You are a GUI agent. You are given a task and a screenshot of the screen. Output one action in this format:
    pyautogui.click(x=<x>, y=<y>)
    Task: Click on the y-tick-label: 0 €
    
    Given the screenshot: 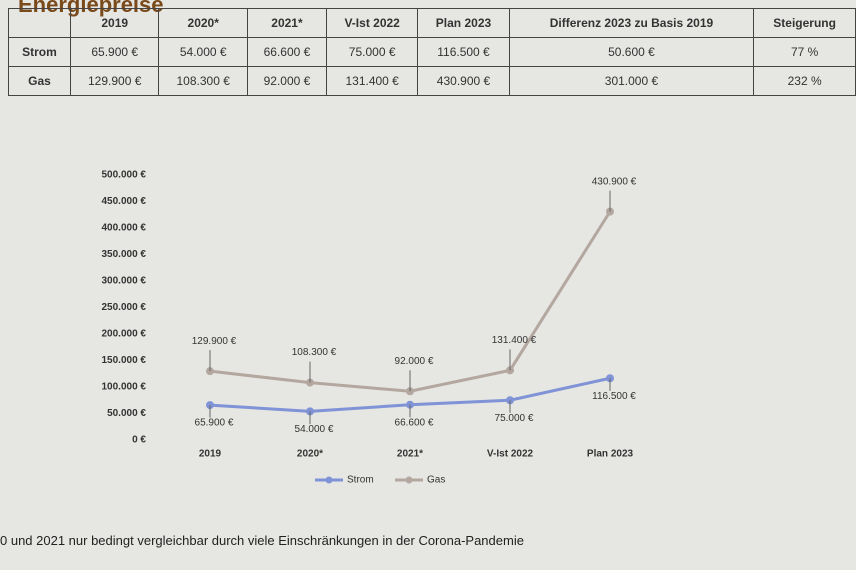 What is the action you would take?
    pyautogui.click(x=139, y=440)
    